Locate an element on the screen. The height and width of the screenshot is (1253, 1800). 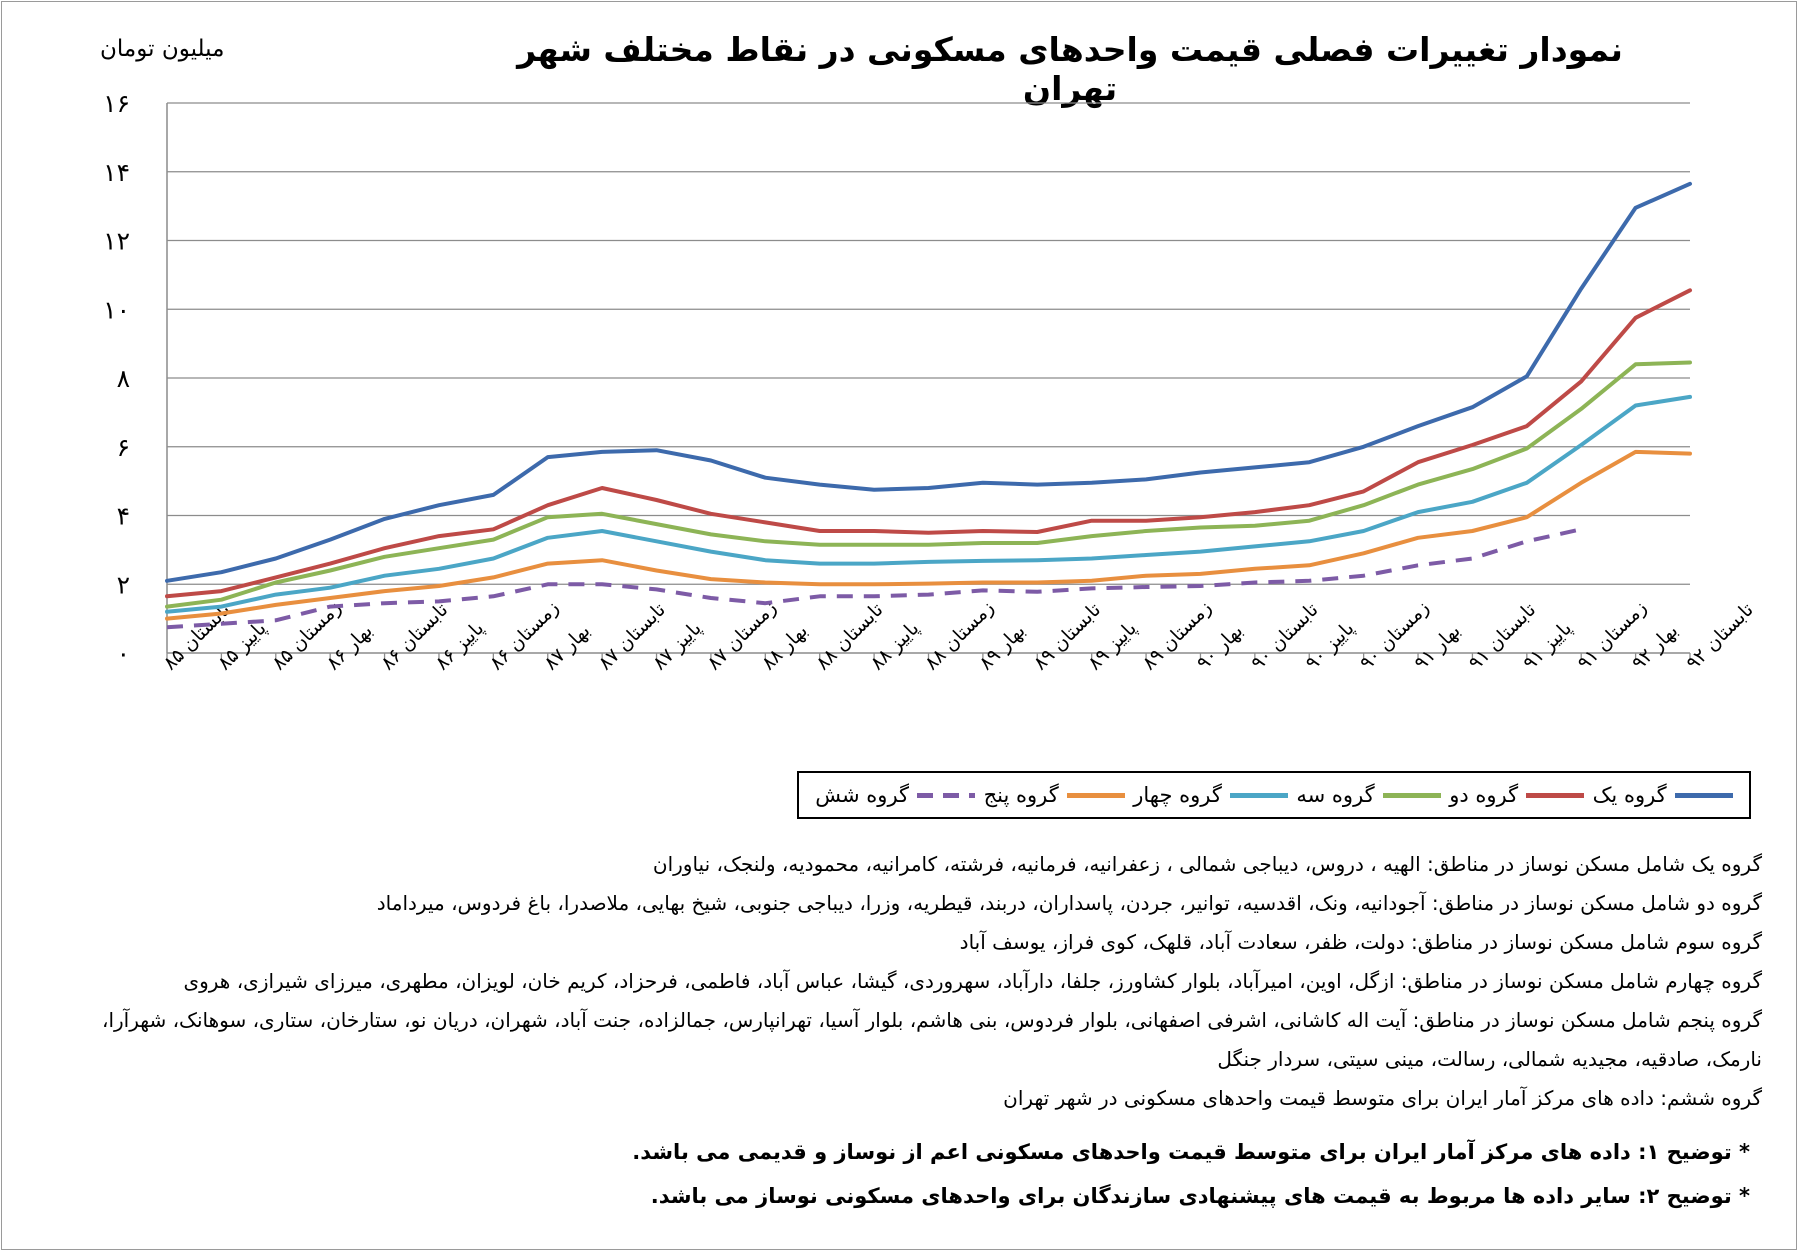
x-tick-label: بهار ۹۲ is located at coordinates (1655, 647).